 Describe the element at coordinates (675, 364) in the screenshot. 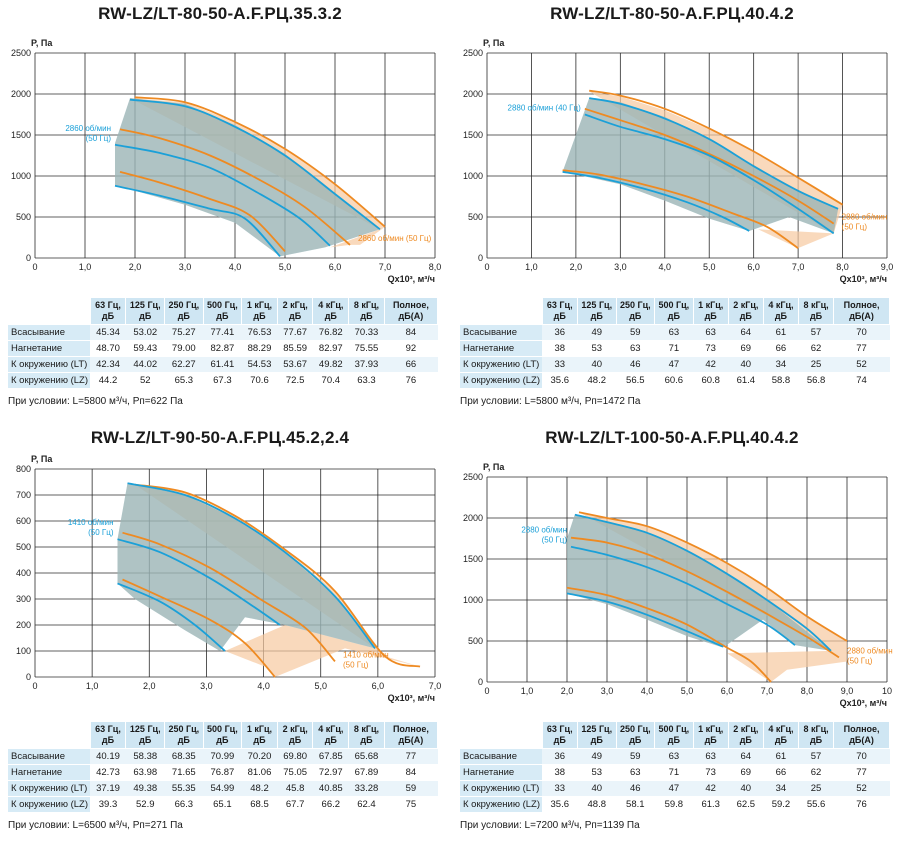

I see `table-row: К окружению (LT) 33 40 46 47 42 40 34 25 52` at that location.